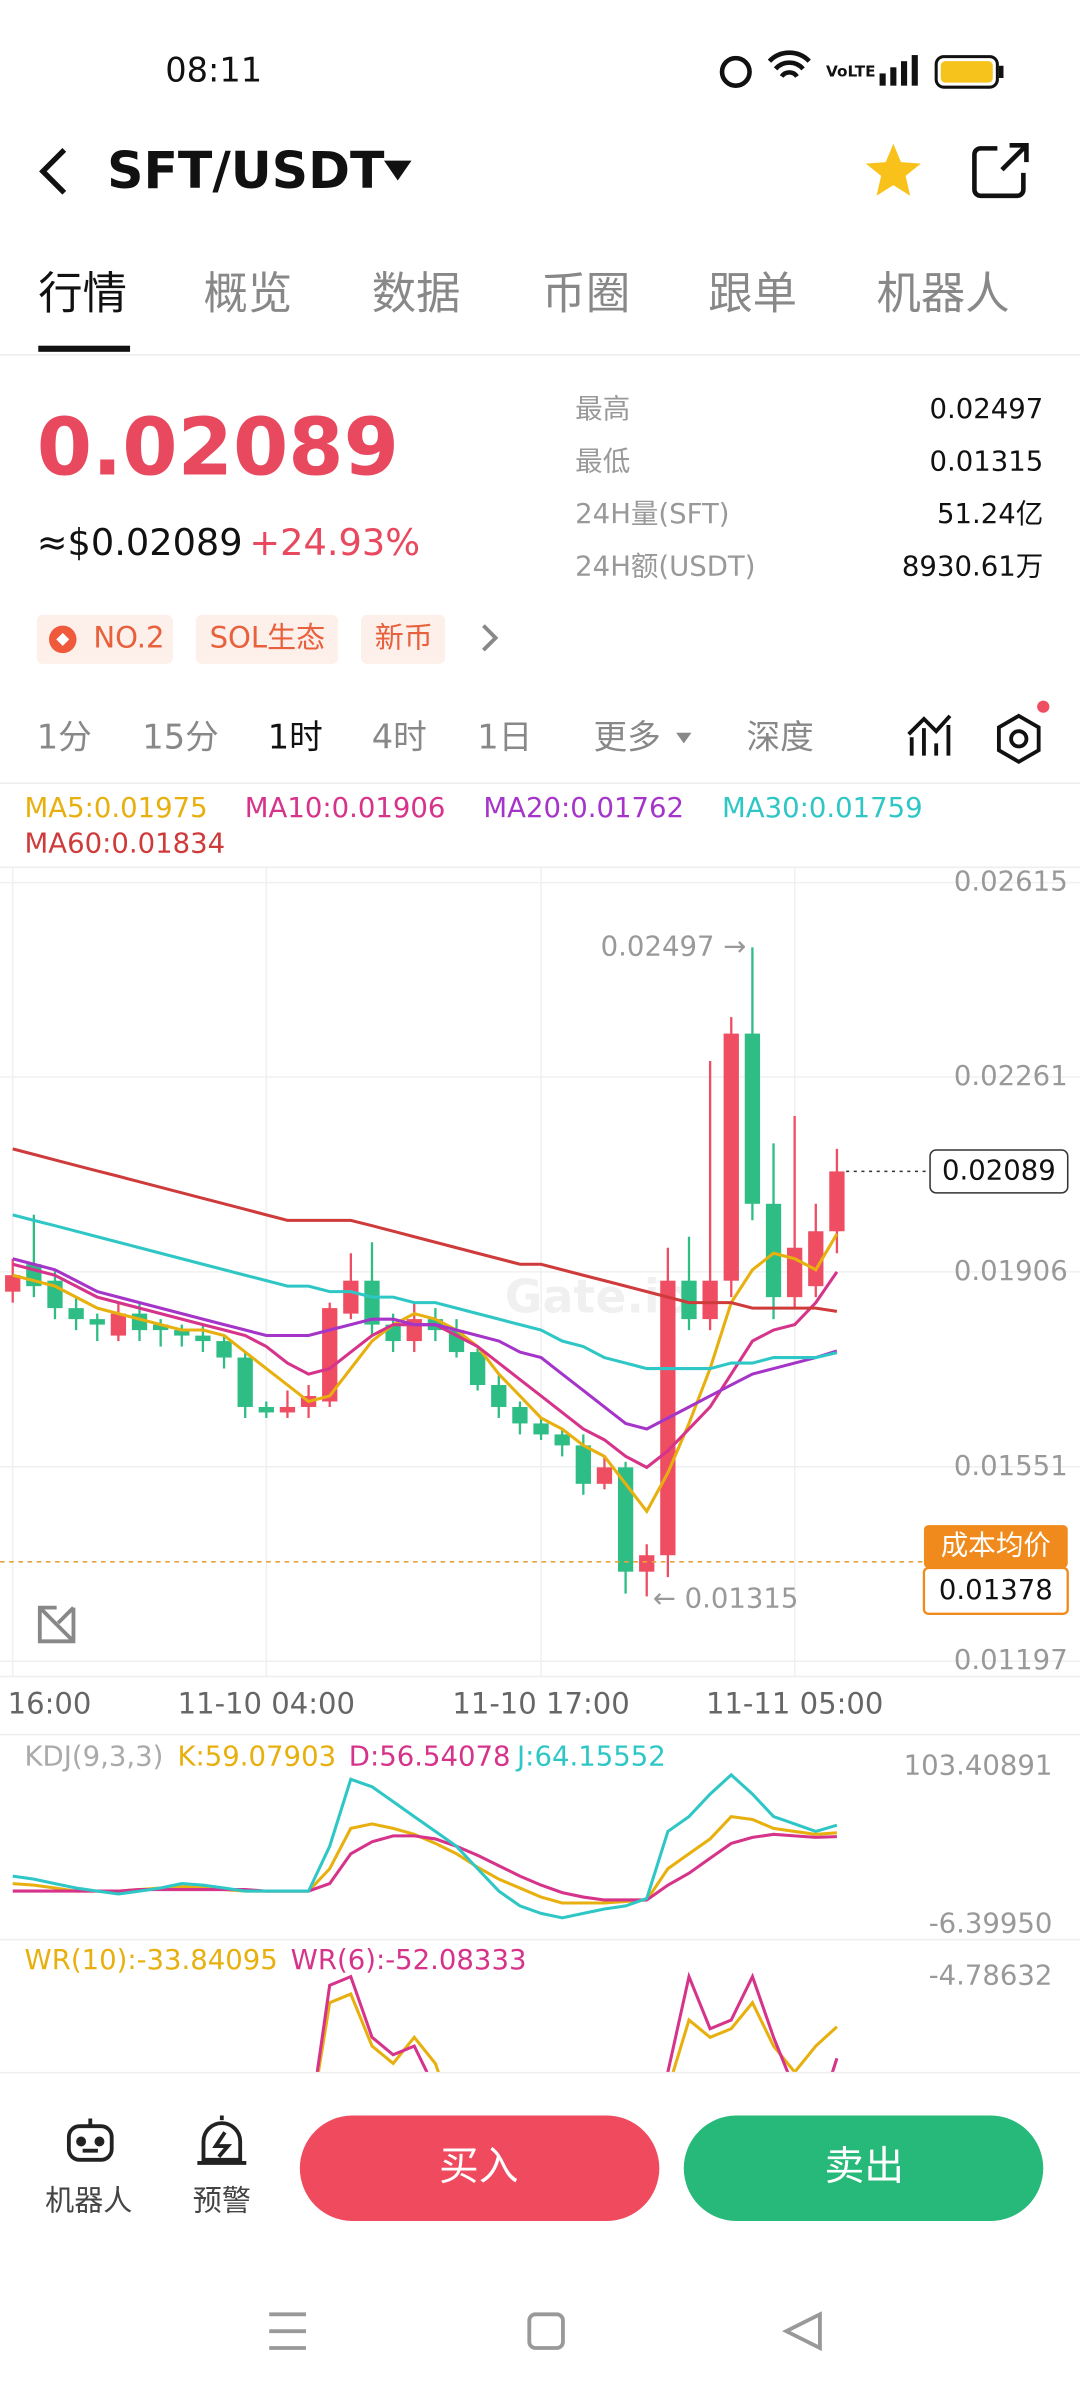 Image resolution: width=1080 pixels, height=2400 pixels. Describe the element at coordinates (1011, 1271) in the screenshot. I see `y-tick-label: 0.01906` at that location.